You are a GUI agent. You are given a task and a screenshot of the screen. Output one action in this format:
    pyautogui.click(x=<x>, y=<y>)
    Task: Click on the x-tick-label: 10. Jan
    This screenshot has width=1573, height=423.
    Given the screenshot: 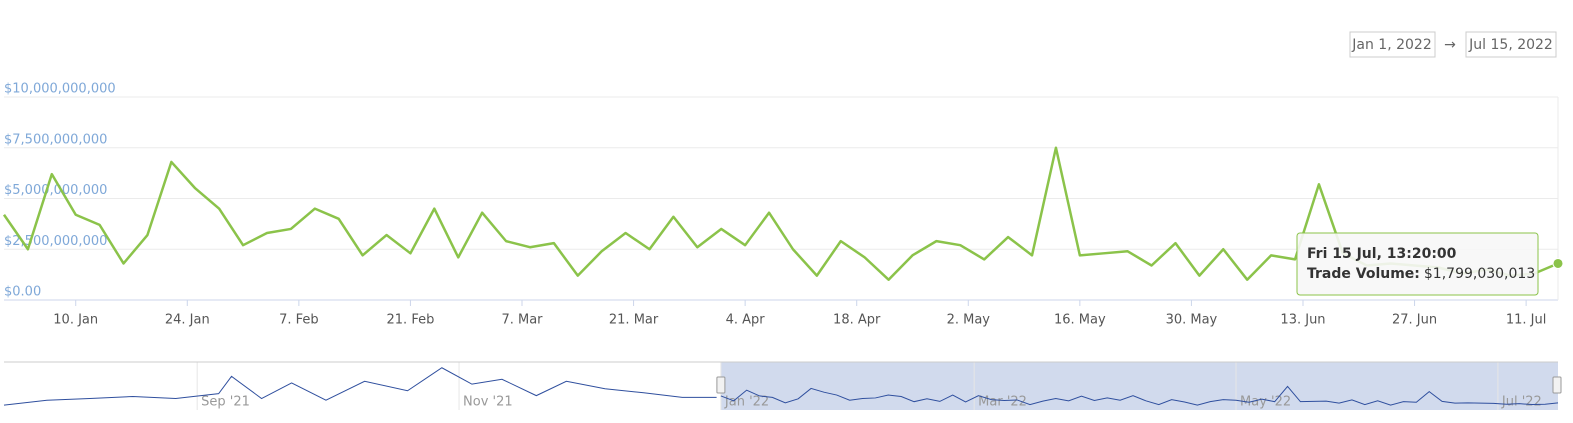 What is the action you would take?
    pyautogui.click(x=75, y=320)
    